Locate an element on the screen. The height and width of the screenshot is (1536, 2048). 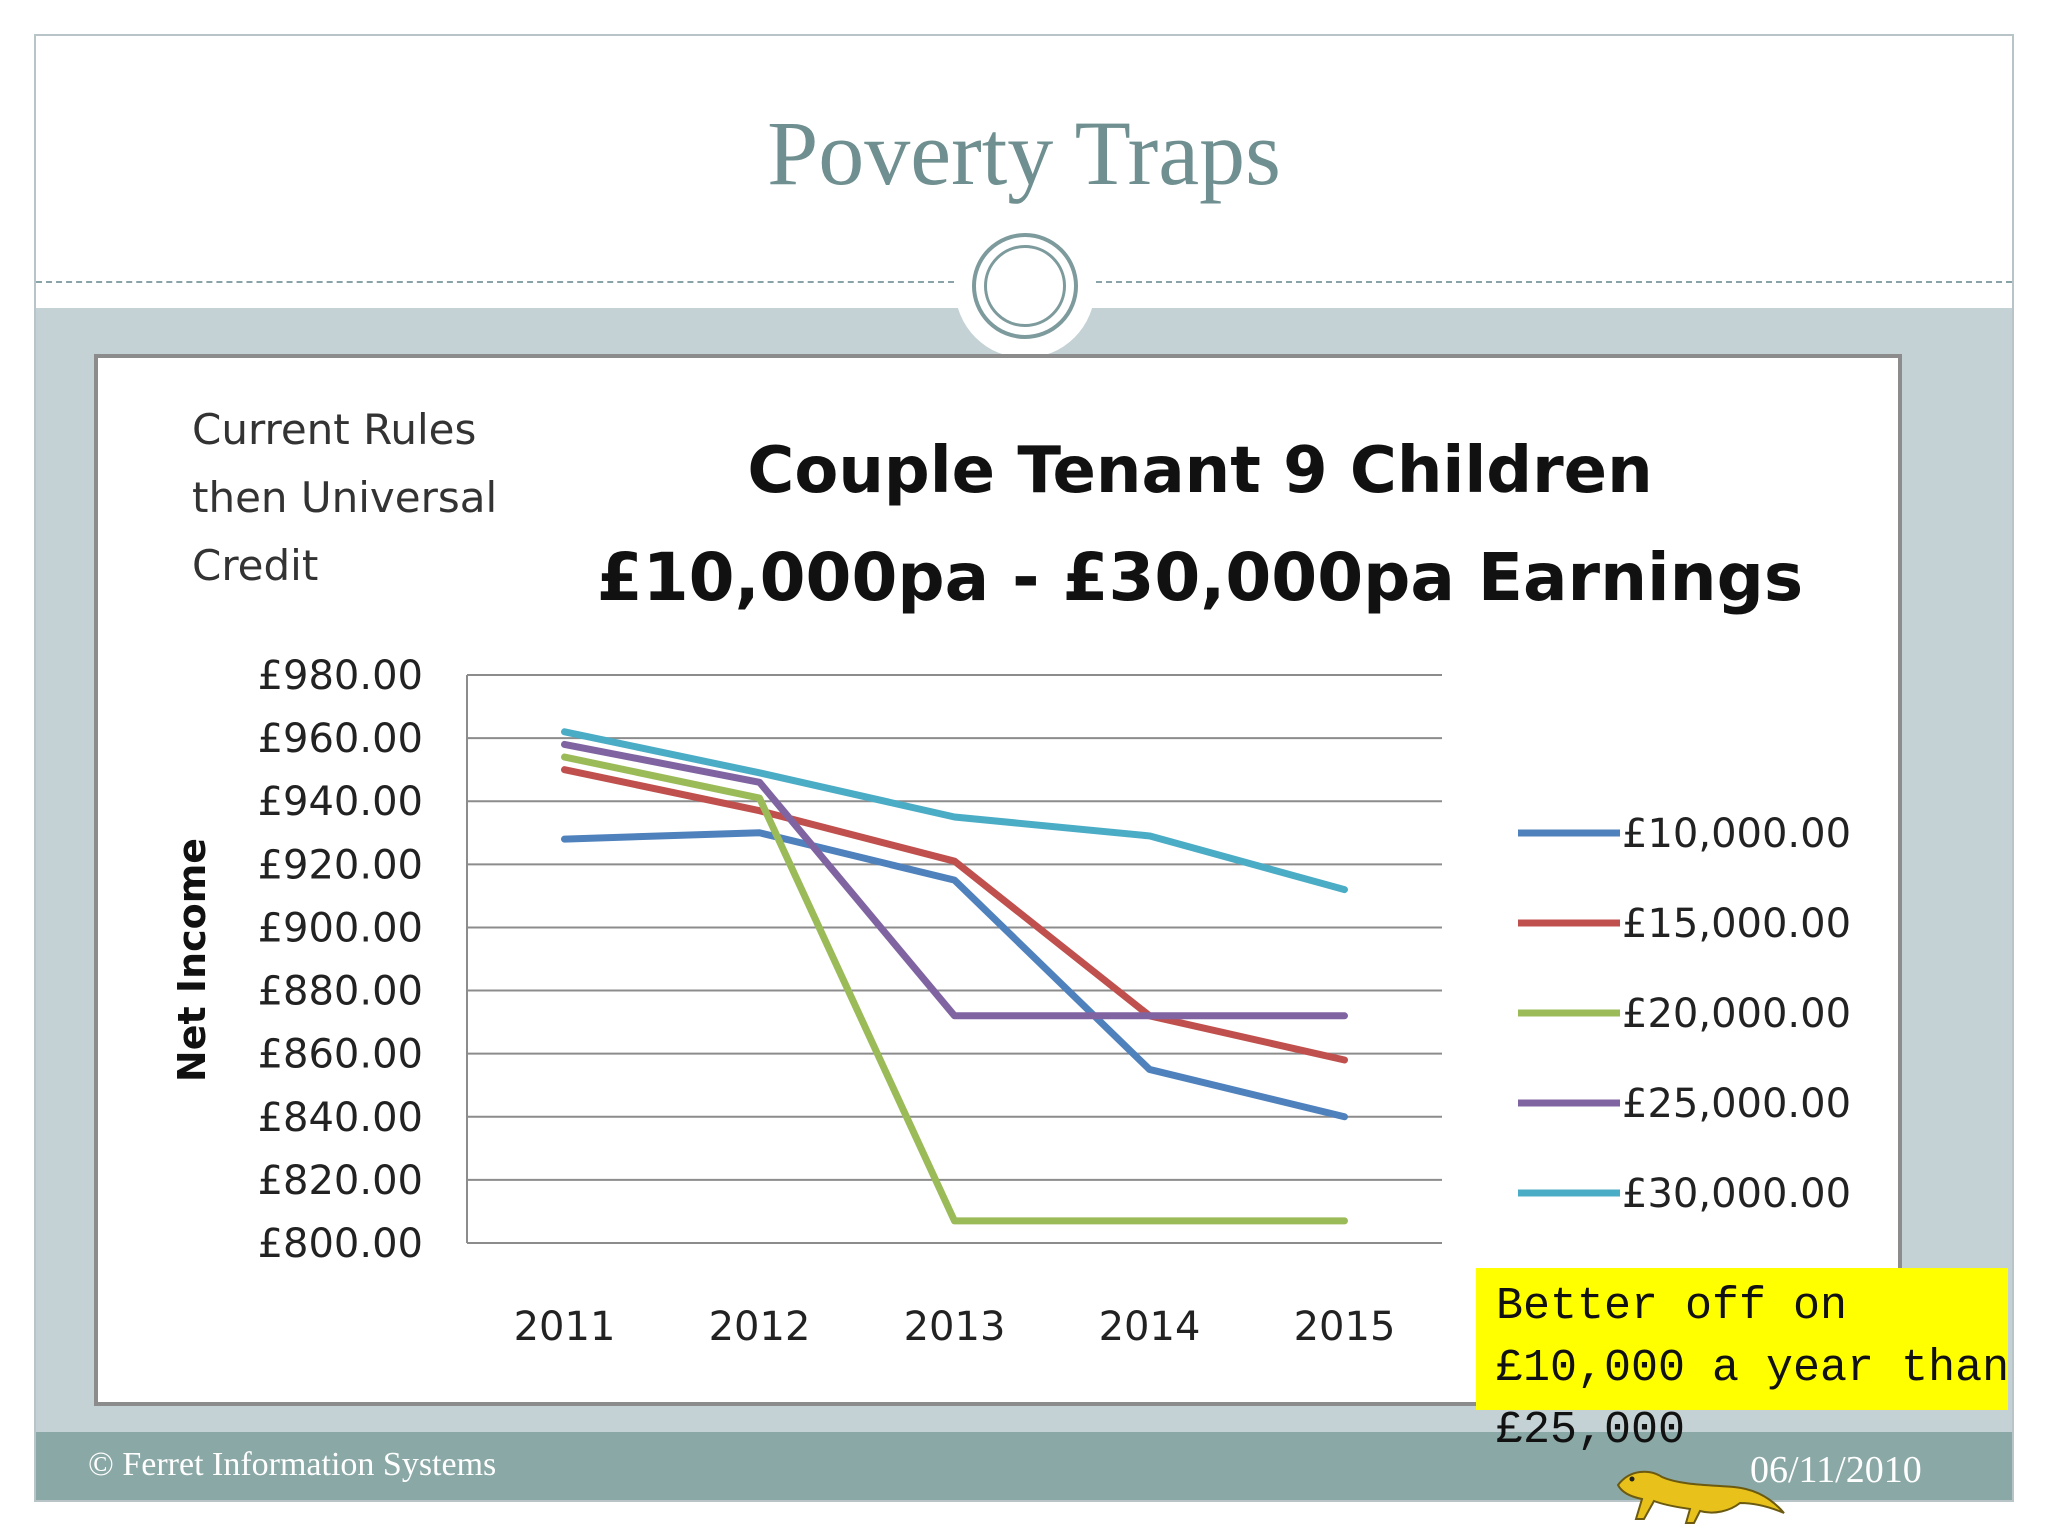
y-tick-label: £800.00 is located at coordinates (340, 1244).